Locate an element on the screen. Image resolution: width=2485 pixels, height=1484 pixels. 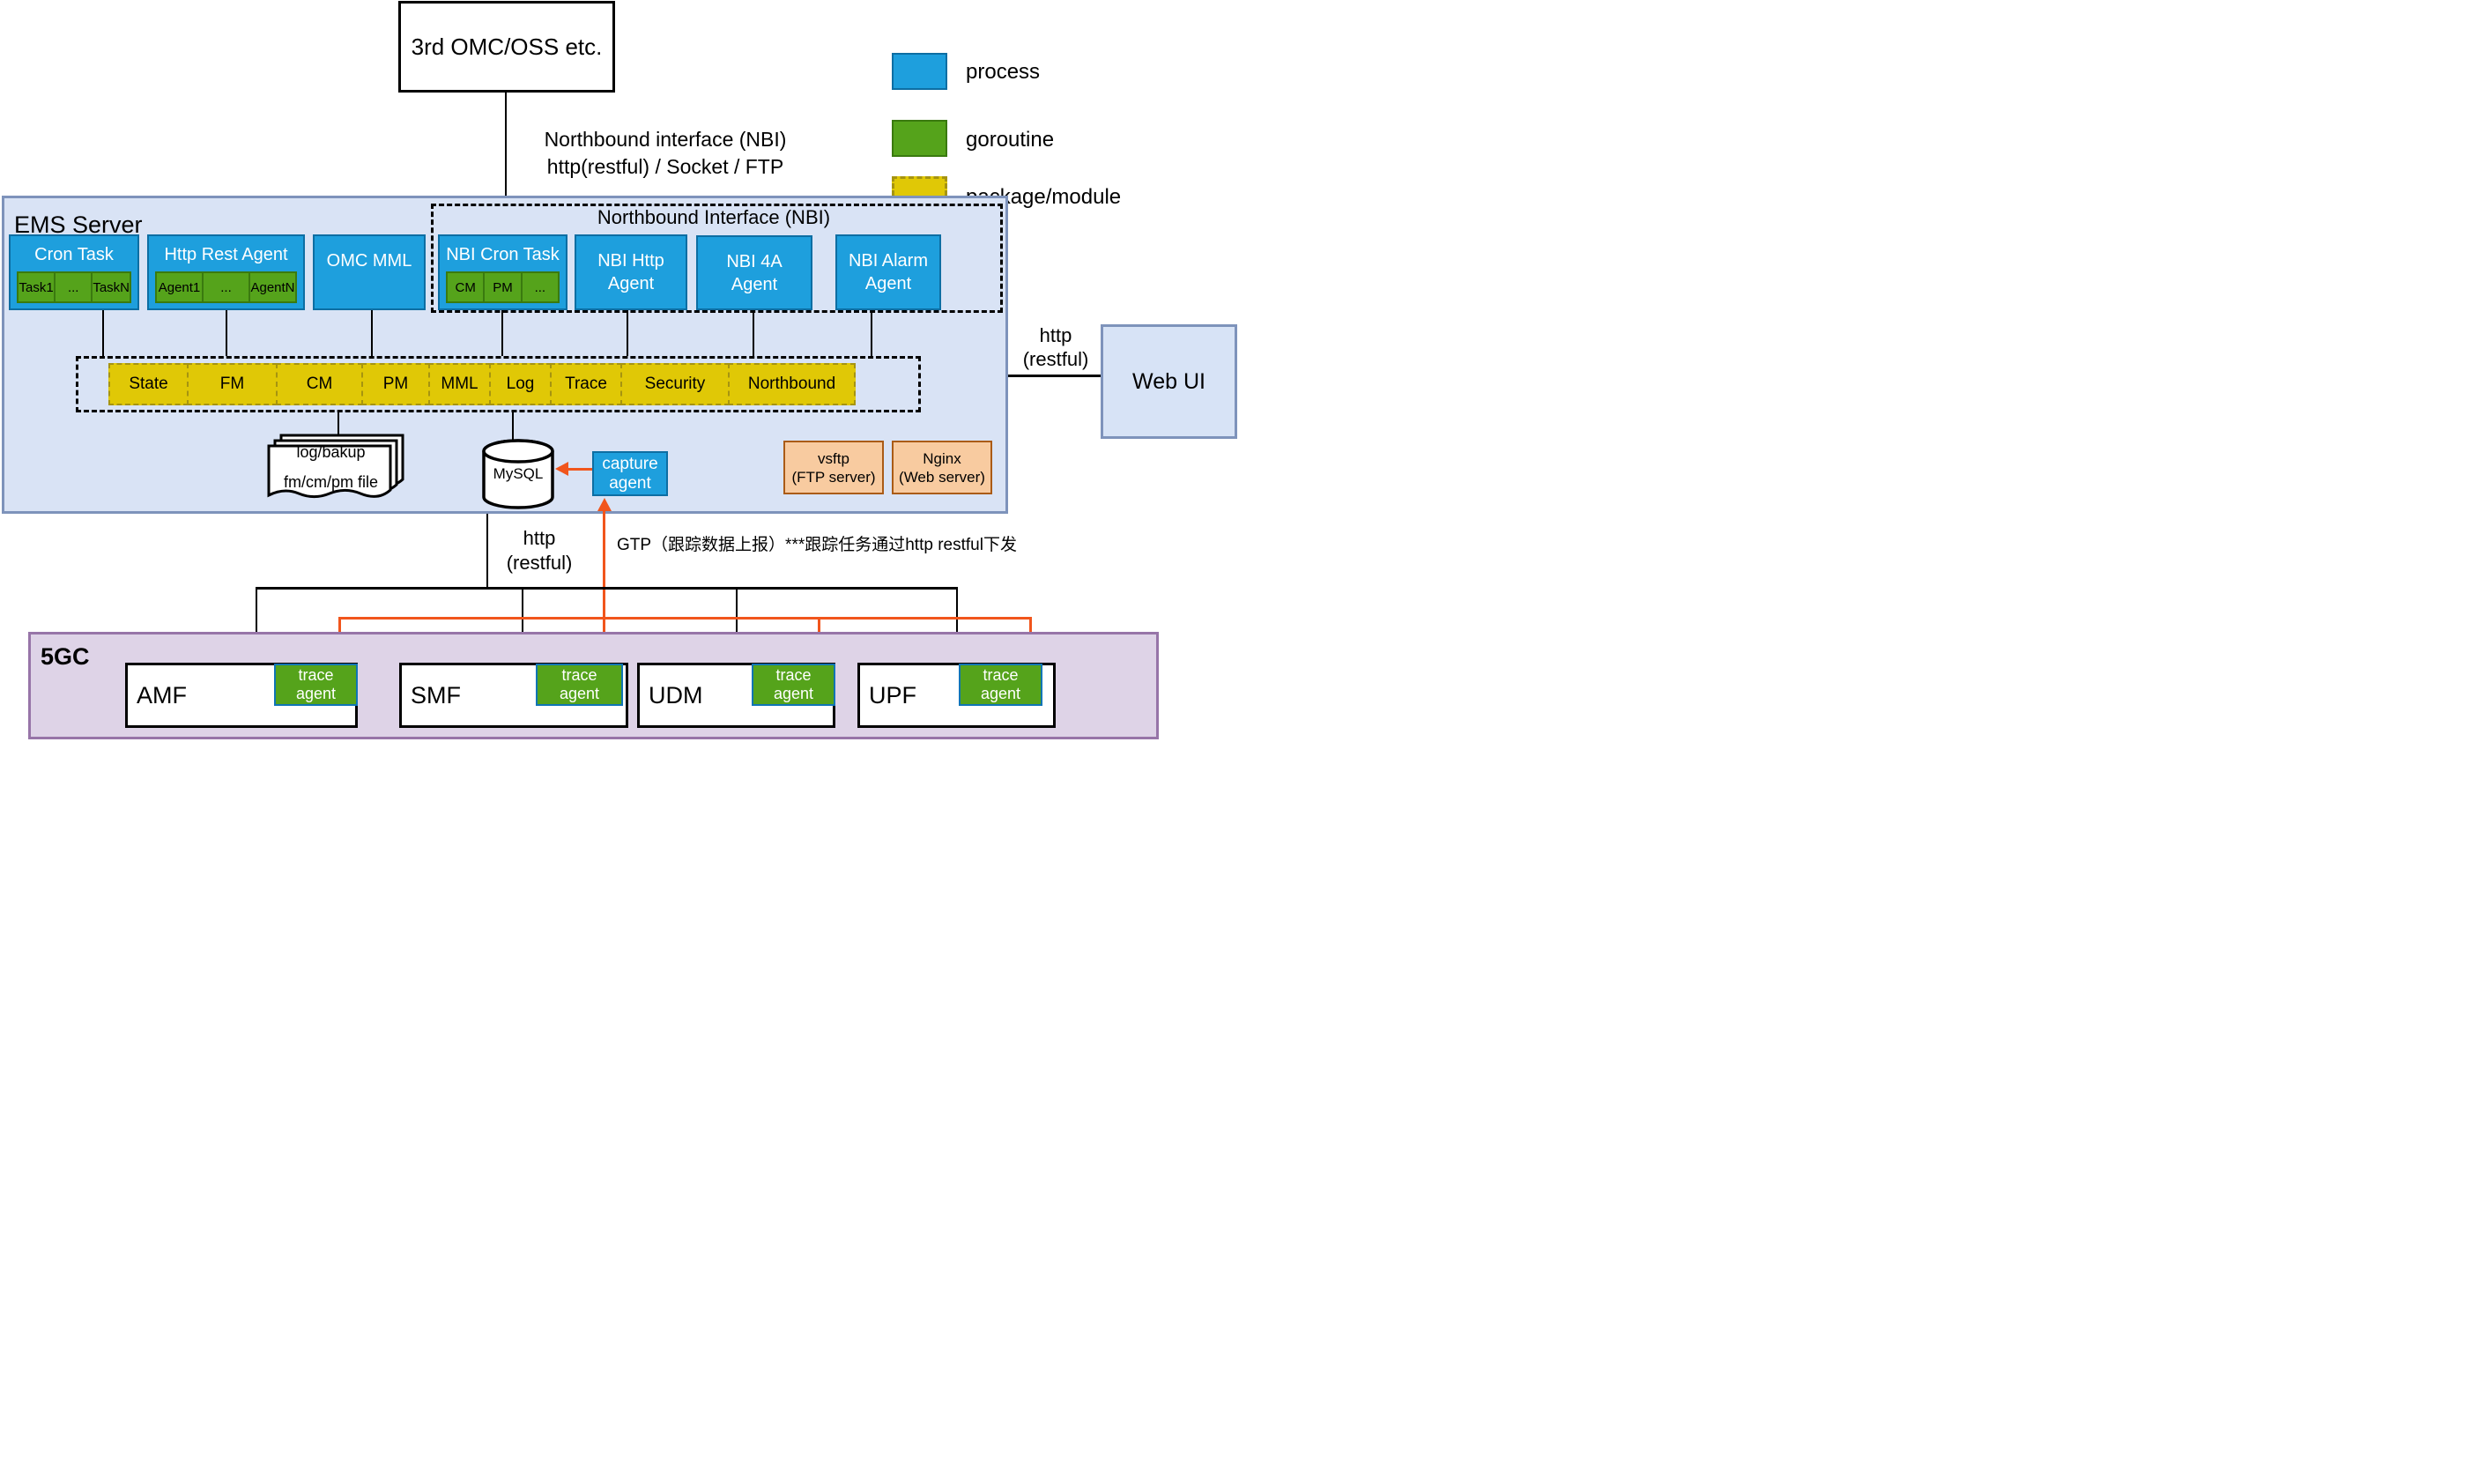
legend-goroutine-swatch is located at coordinates (919, 138).